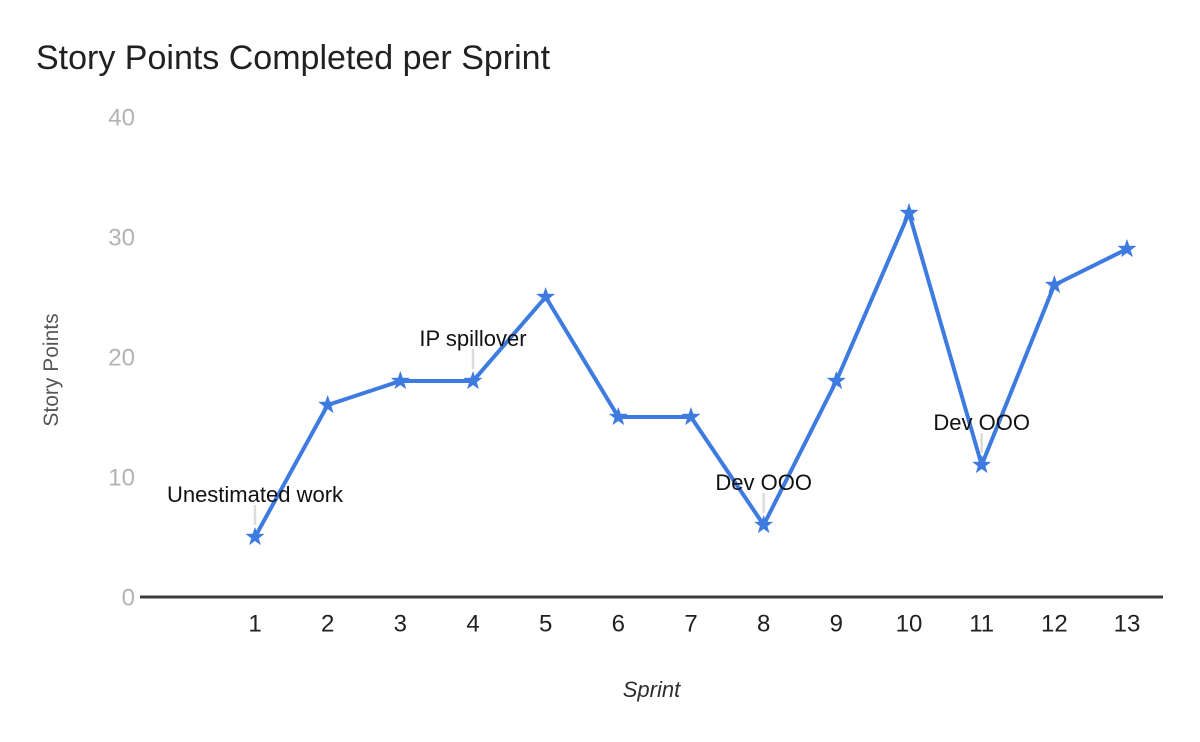 The image size is (1200, 742). Describe the element at coordinates (121, 357) in the screenshot. I see `y-tick-label: 20` at that location.